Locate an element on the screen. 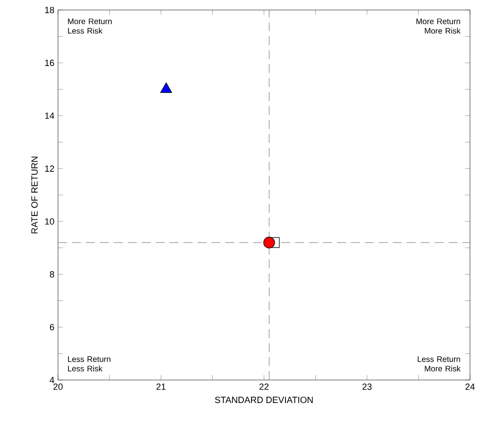  y-tick-label: 12 is located at coordinates (49, 168).